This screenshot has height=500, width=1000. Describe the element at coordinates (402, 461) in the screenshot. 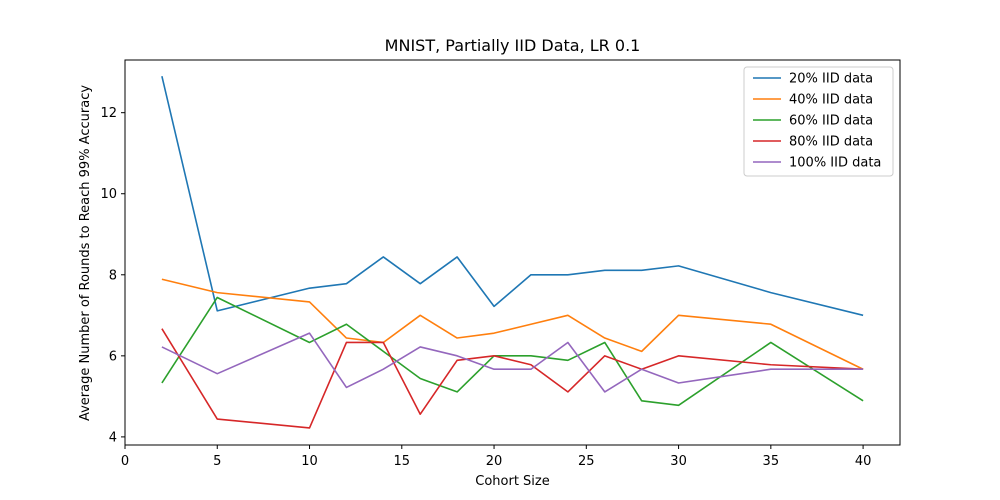

I see `x-tick-label: 15` at that location.